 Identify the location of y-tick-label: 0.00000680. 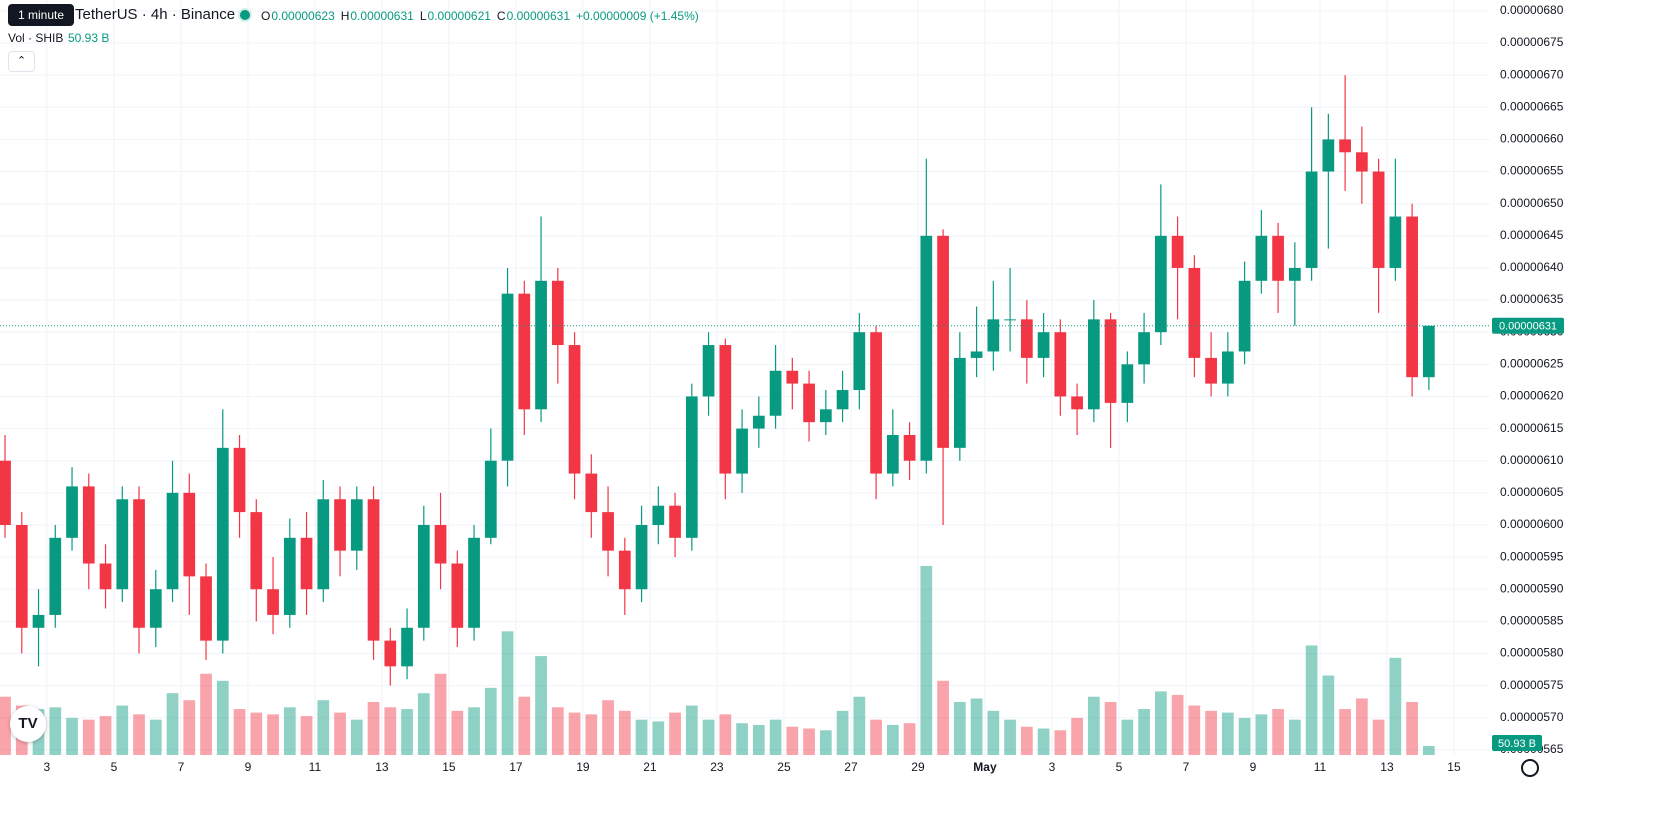
(1532, 10).